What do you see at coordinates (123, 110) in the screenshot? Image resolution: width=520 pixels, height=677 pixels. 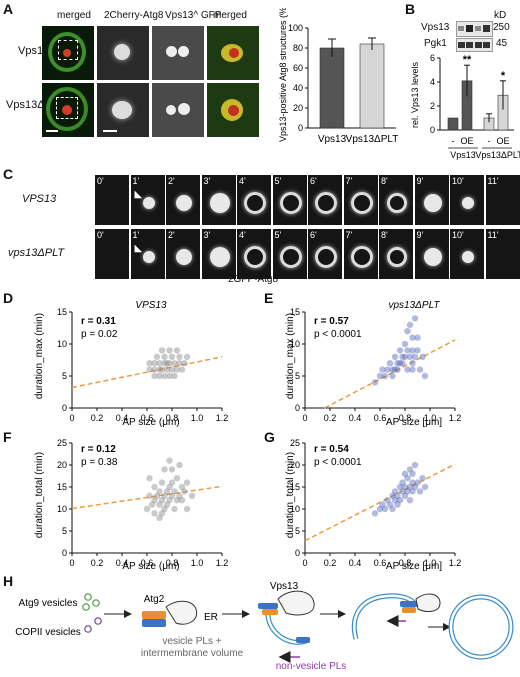 I see `micrograph-cherry-vps13-dplt` at bounding box center [123, 110].